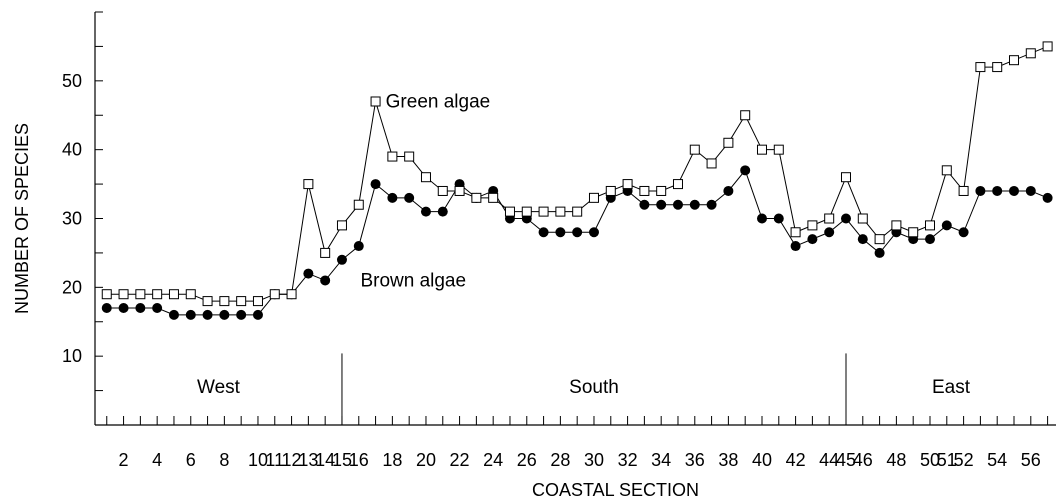  What do you see at coordinates (72, 81) in the screenshot?
I see `y-tick-label: 50` at bounding box center [72, 81].